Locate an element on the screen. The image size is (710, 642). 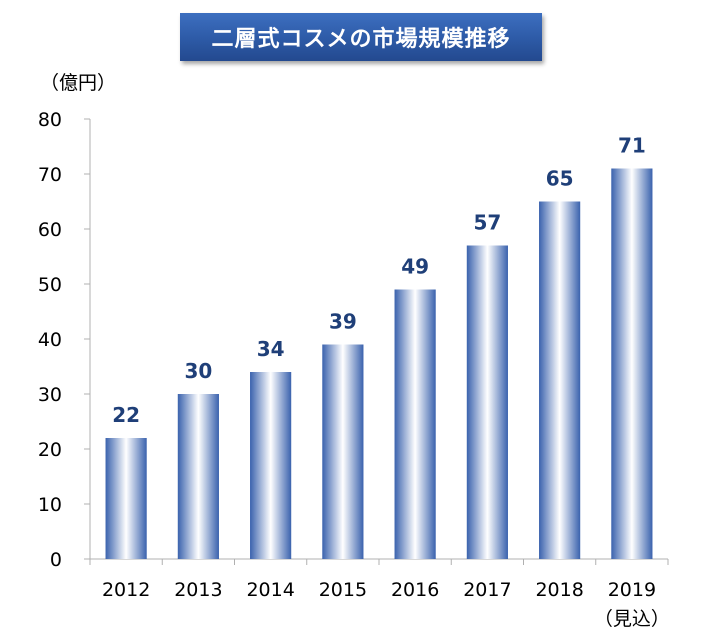
x-tick-label: 2015 is located at coordinates (343, 590).